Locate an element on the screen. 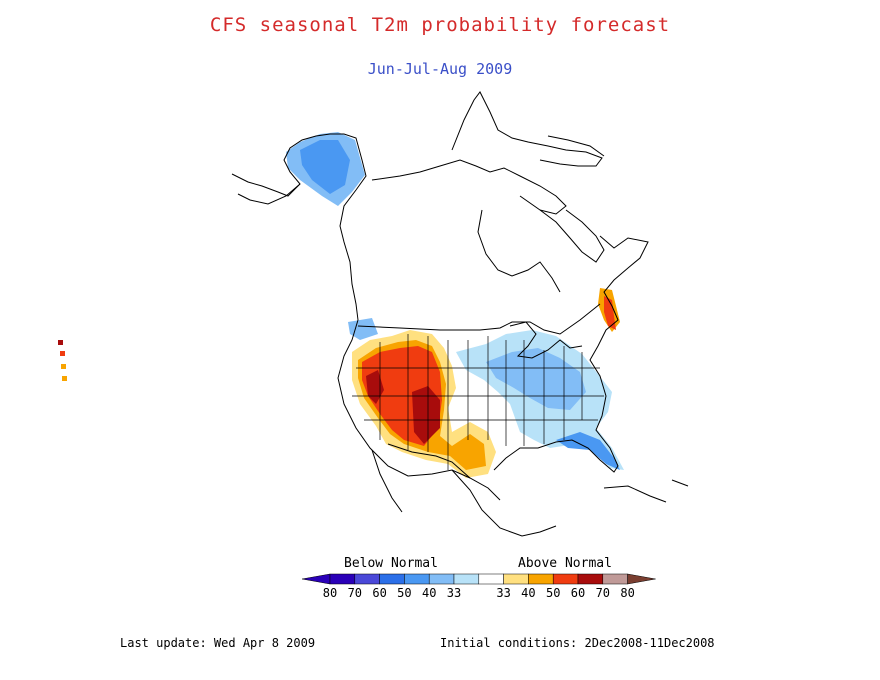  map-title: CFS seasonal T2m probability forecast is located at coordinates (440, 25).